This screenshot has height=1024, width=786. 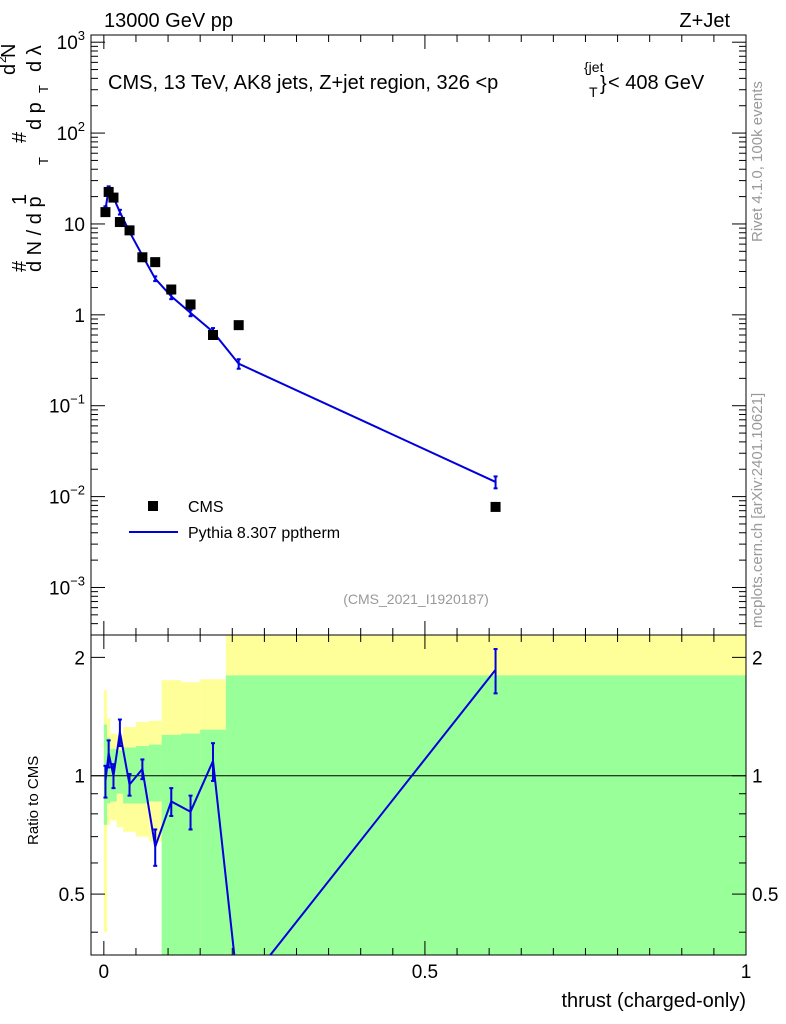 I want to click on legend-cms-marker, so click(x=153, y=506).